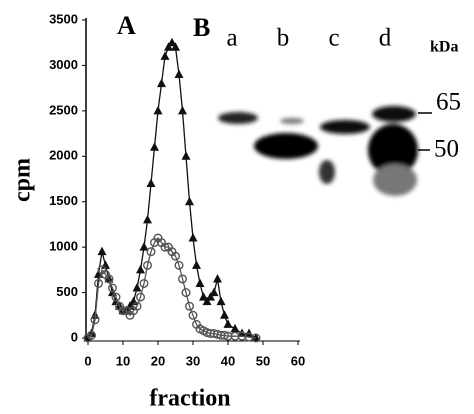 This screenshot has width=474, height=414. What do you see at coordinates (444, 47) in the screenshot?
I see `unit-label: kDa` at bounding box center [444, 47].